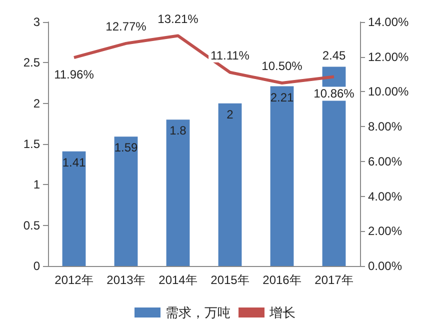 The height and width of the screenshot is (336, 430). What do you see at coordinates (178, 19) in the screenshot?
I see `data-label: 13.21%` at bounding box center [178, 19].